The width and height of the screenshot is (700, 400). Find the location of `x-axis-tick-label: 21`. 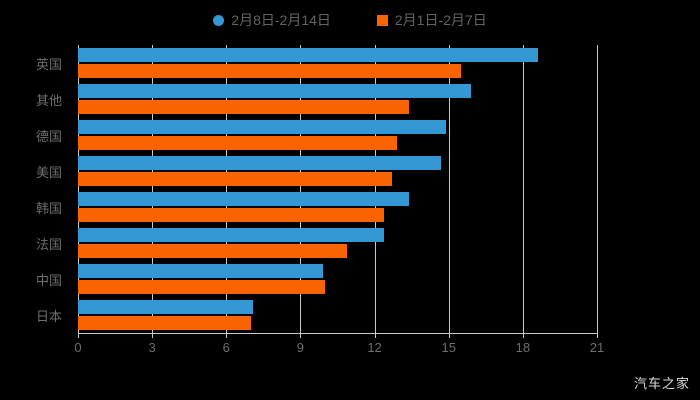

x-axis-tick-label: 21 is located at coordinates (597, 347).